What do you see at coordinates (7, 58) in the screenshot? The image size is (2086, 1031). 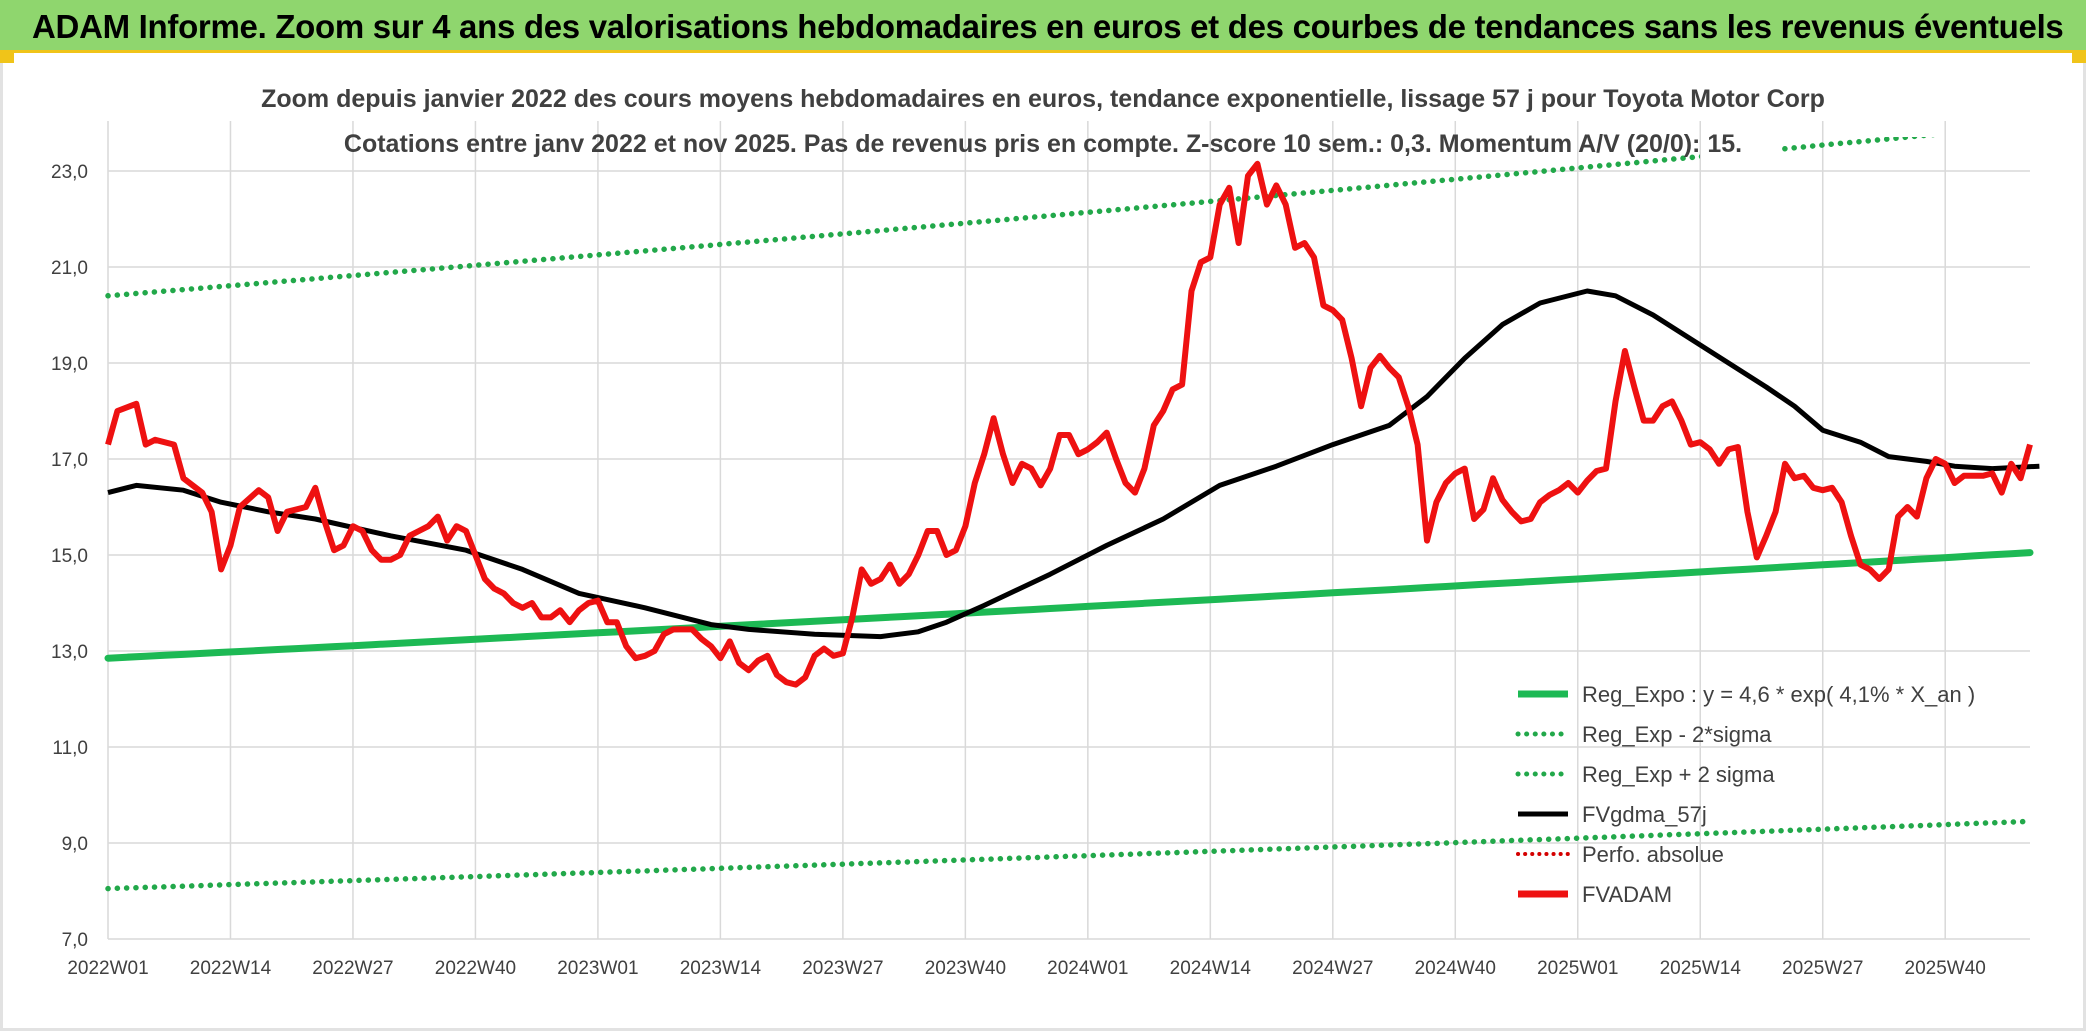 I see `banner-corner-left` at bounding box center [7, 58].